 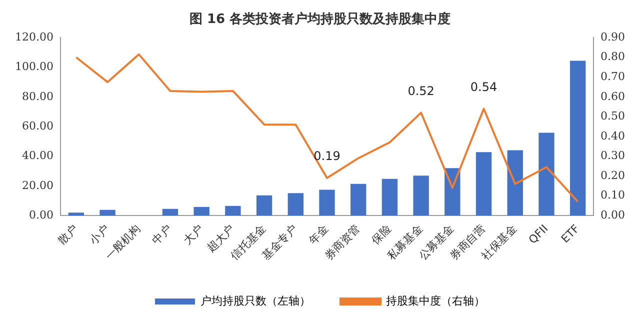 What do you see at coordinates (570, 234) in the screenshot?
I see `x-tick-label: ETF` at bounding box center [570, 234].